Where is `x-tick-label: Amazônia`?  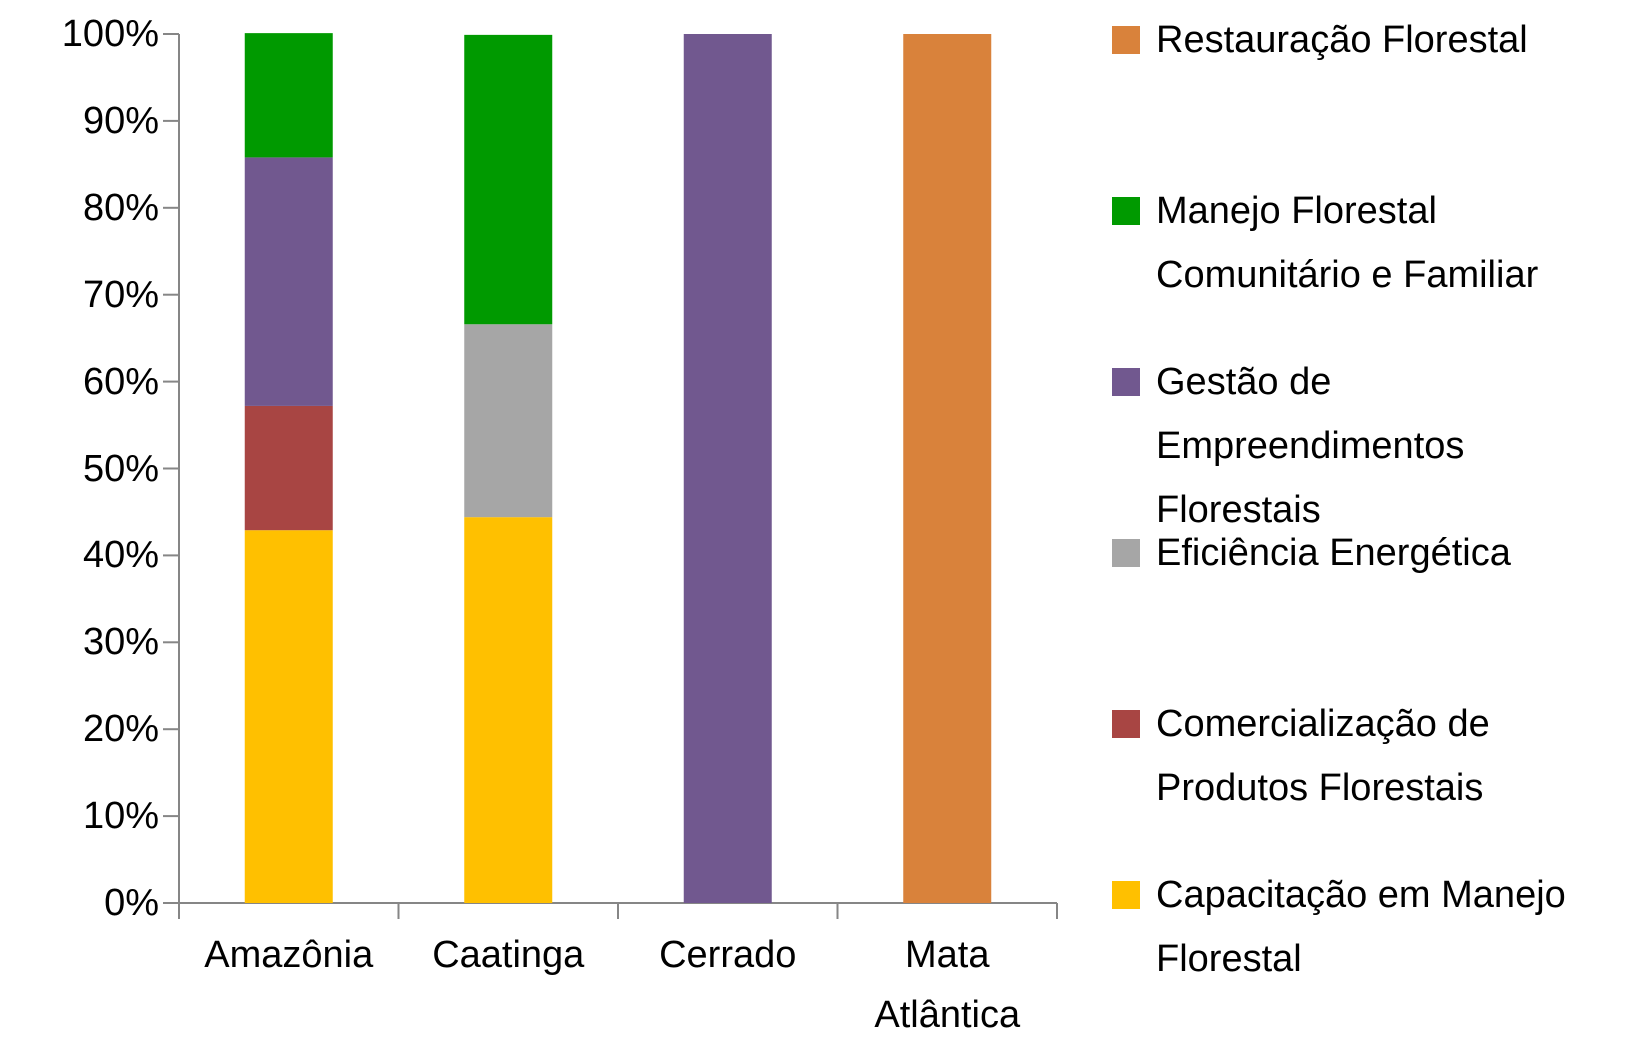 x-tick-label: Amazônia is located at coordinates (289, 955).